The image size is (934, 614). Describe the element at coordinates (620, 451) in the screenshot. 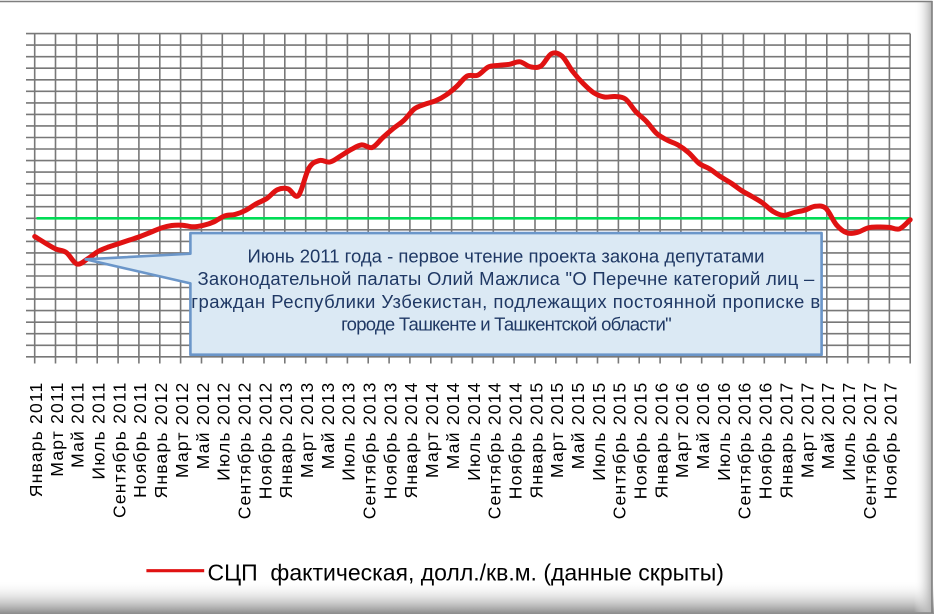

I see `svg-text: Сентябрь 2015` at that location.